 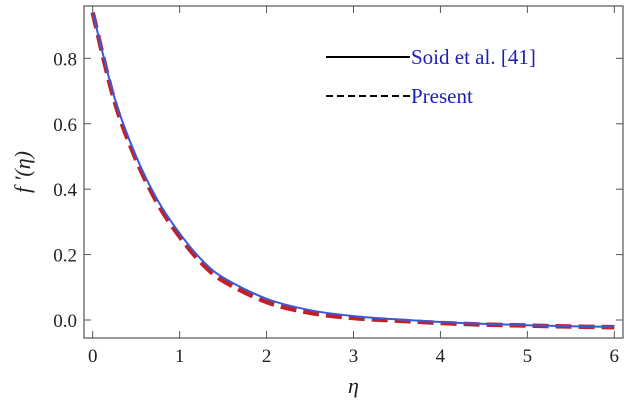 What do you see at coordinates (353, 385) in the screenshot?
I see `x-axis-label: η` at bounding box center [353, 385].